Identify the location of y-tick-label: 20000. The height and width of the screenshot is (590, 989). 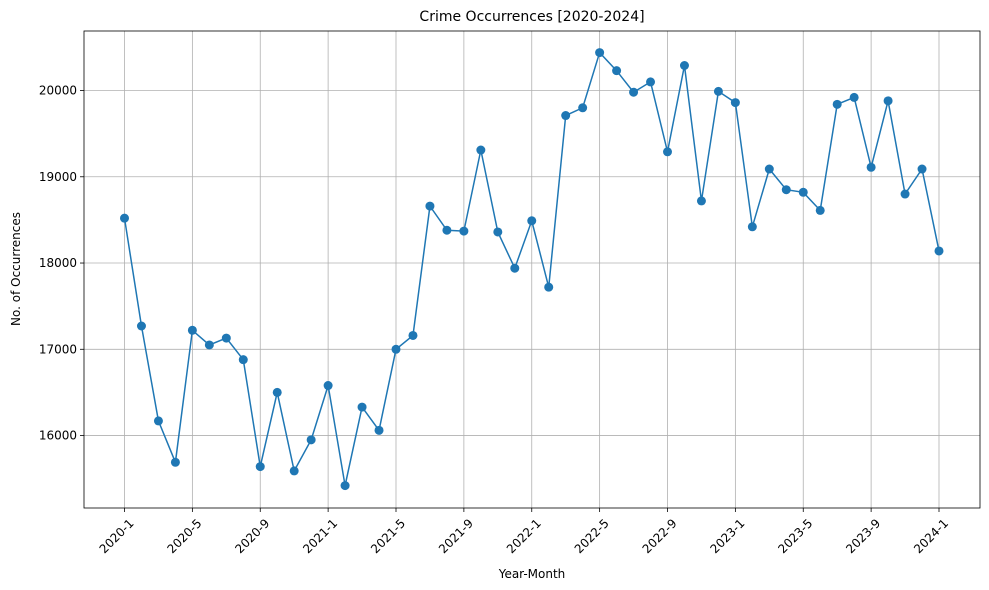
(58, 91).